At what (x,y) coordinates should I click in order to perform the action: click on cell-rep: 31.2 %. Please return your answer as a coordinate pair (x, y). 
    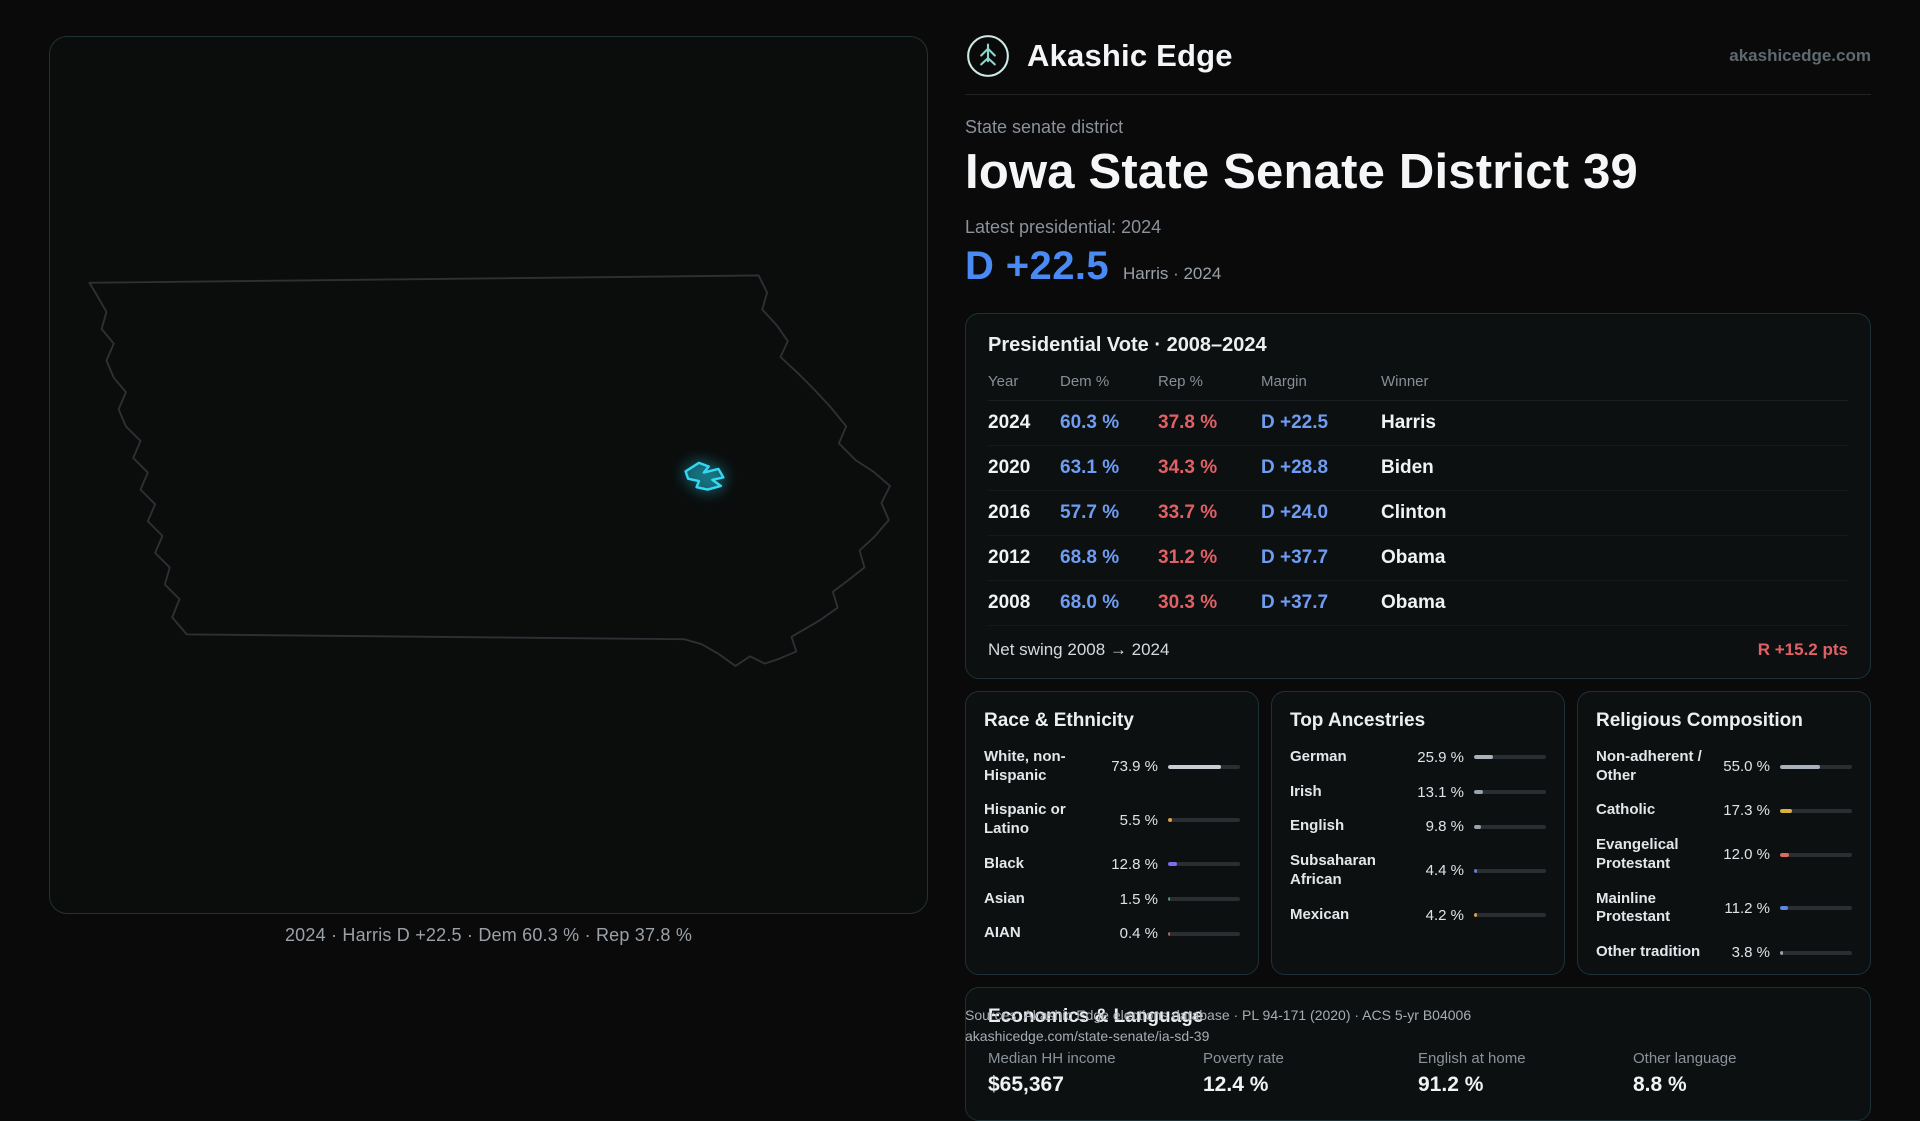
    Looking at the image, I should click on (1188, 557).